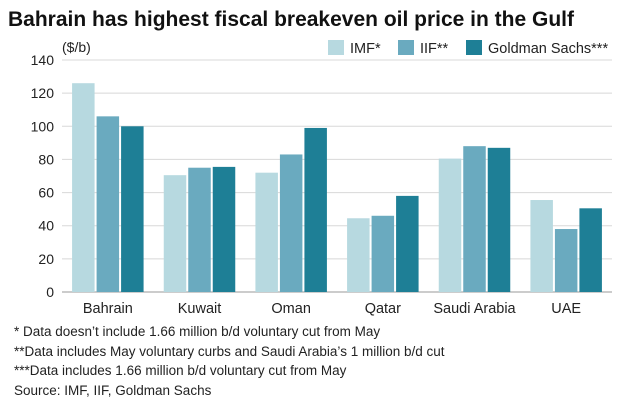 Image resolution: width=640 pixels, height=406 pixels. I want to click on x-tick-label: Bahrain, so click(108, 309).